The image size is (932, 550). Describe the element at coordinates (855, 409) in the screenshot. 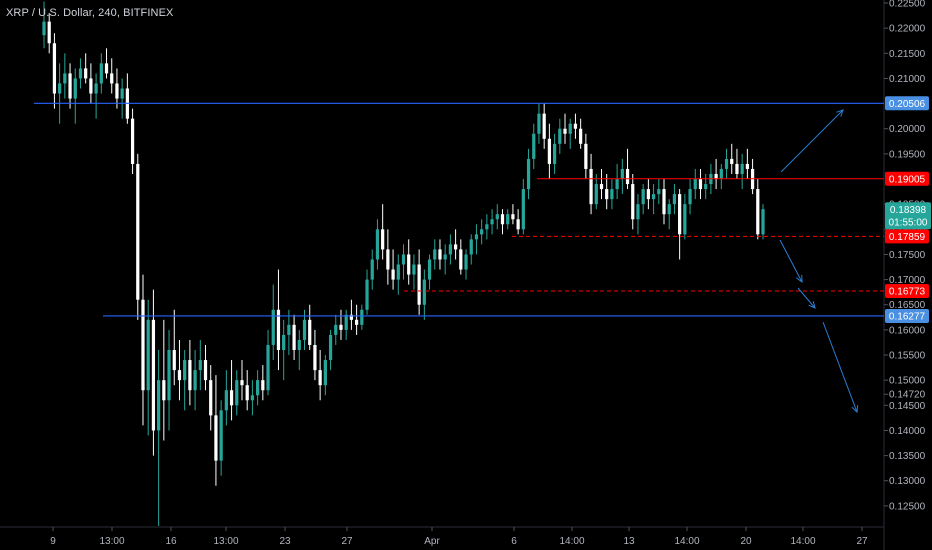

I see `arrow-down-3-head` at that location.